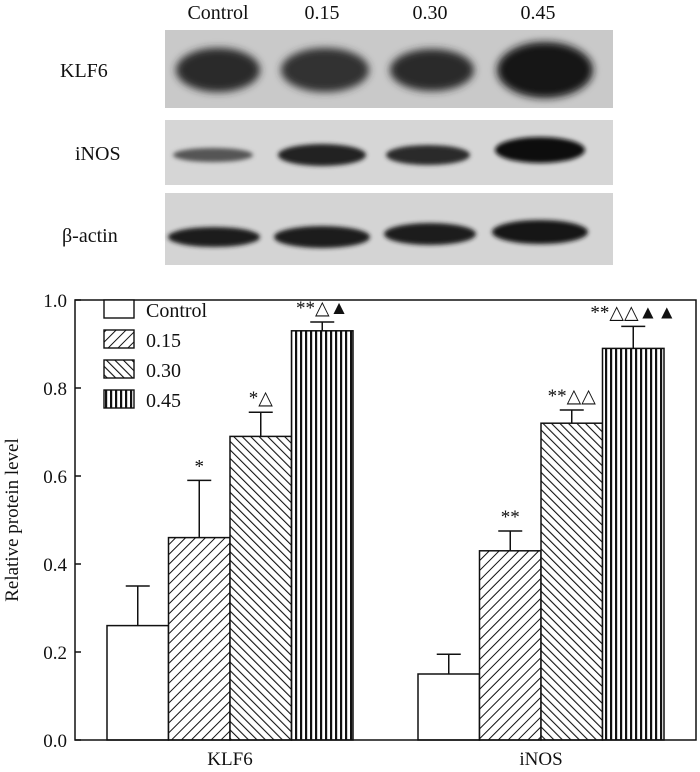 The image size is (700, 772). Describe the element at coordinates (55, 477) in the screenshot. I see `y-tick-label: 0.6` at that location.